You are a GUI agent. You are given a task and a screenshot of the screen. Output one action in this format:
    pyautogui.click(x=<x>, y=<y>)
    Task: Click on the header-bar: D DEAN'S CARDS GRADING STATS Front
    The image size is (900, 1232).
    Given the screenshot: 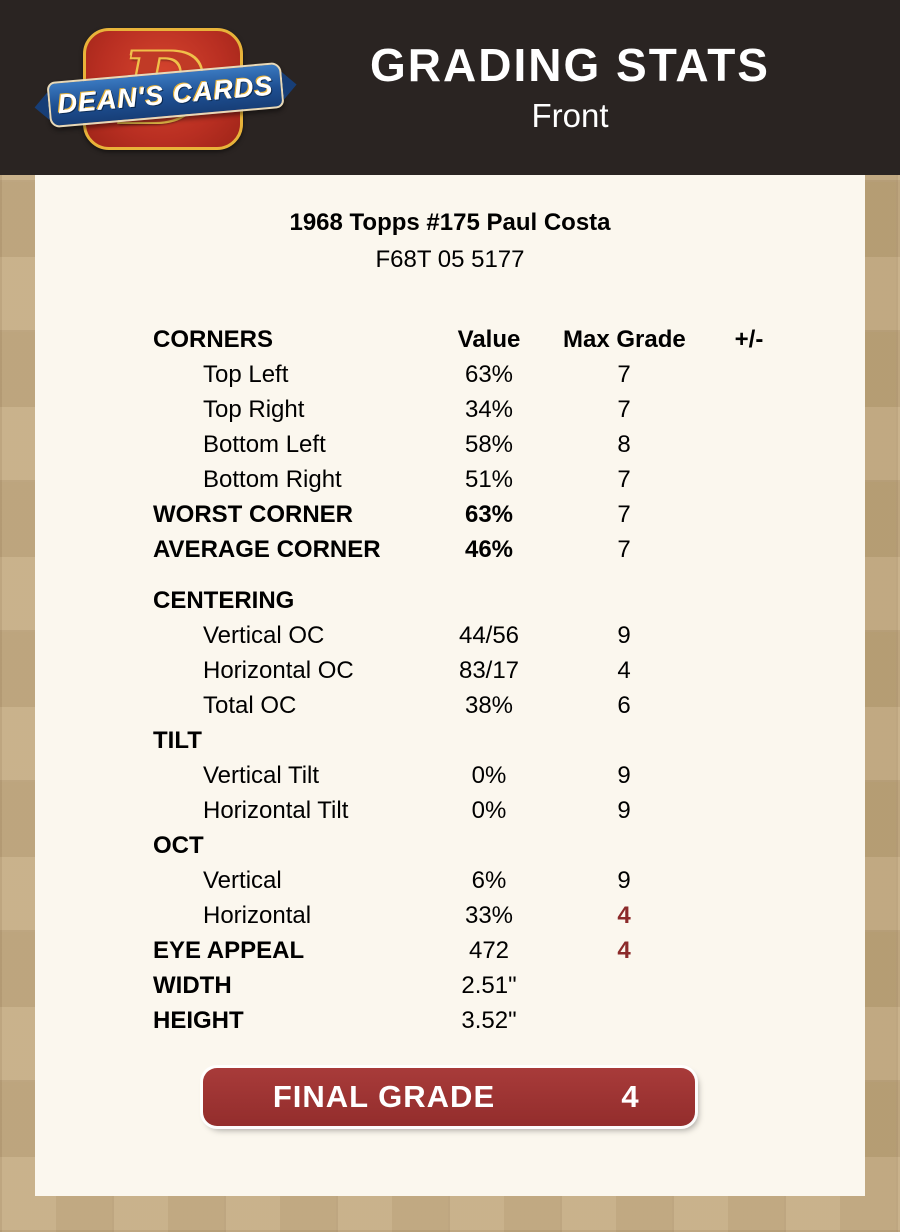 What is the action you would take?
    pyautogui.click(x=450, y=87)
    